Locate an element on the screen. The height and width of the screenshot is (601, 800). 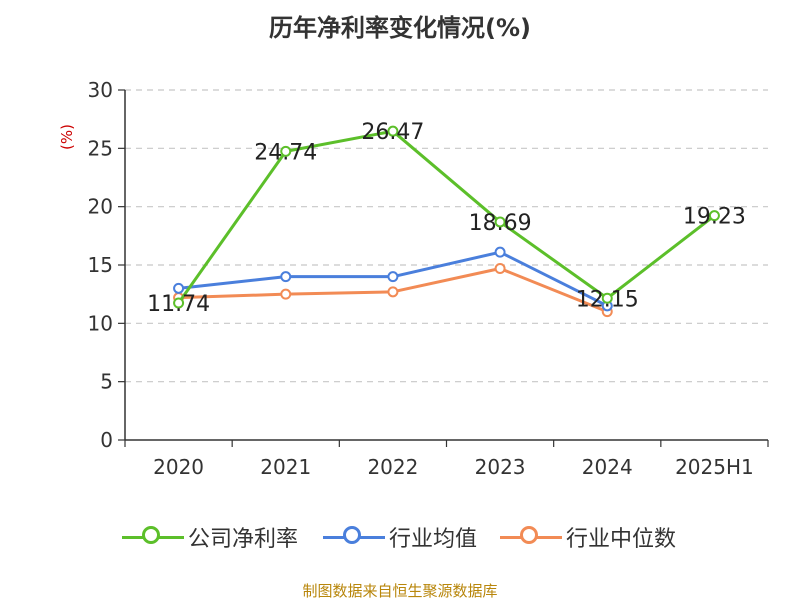
series-0-point-2022 is located at coordinates (393, 131).